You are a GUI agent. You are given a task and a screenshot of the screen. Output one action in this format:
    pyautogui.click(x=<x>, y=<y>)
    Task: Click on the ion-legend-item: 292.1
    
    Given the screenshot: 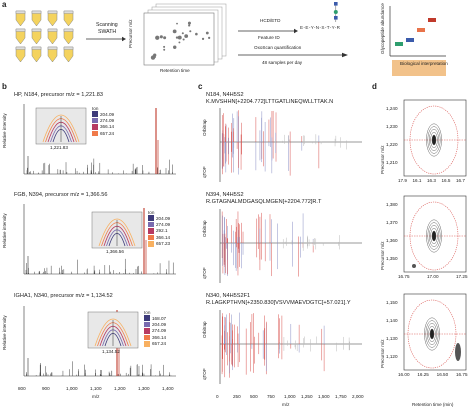 What is the action you would take?
    pyautogui.click(x=159, y=231)
    